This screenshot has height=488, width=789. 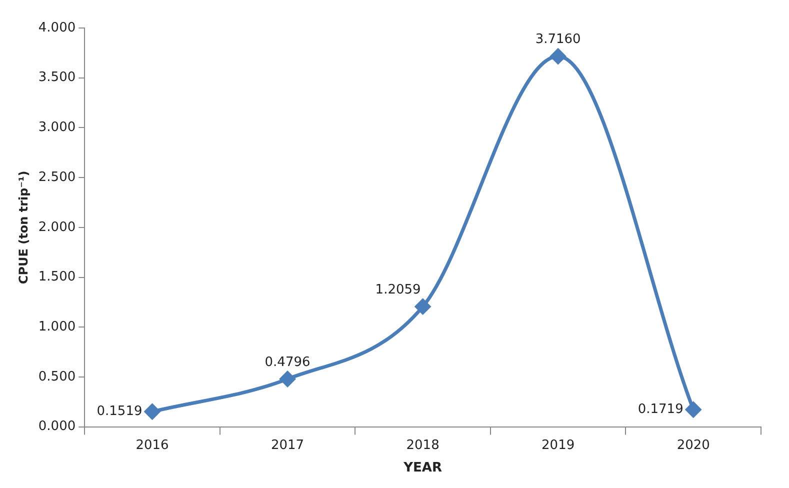 I want to click on data-label: 1.2059, so click(x=398, y=290).